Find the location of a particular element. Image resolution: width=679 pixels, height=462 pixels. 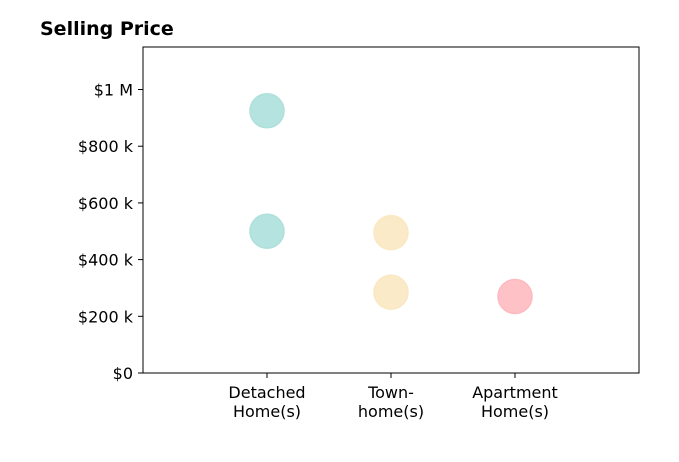

x-tick-label: Apartment Home(s) is located at coordinates (515, 402).